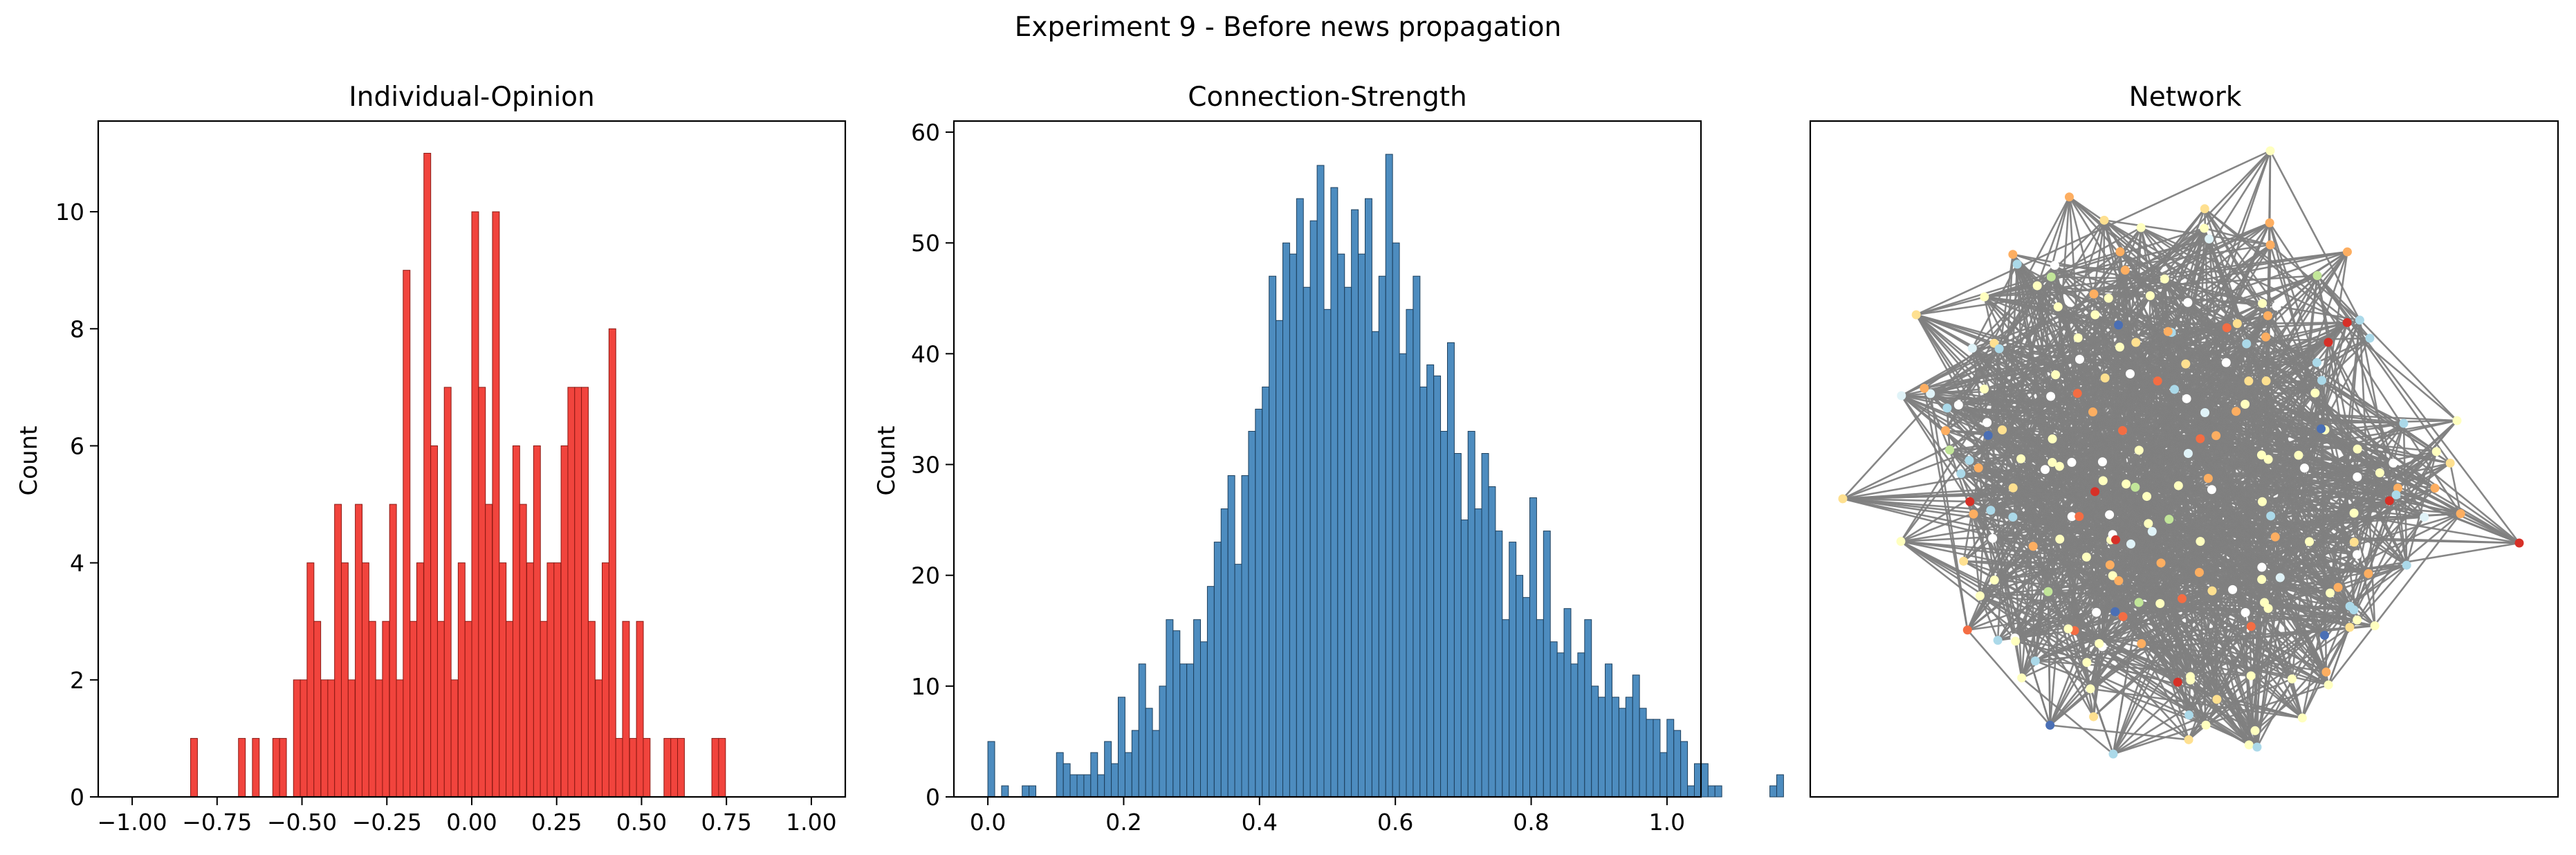 Image resolution: width=2576 pixels, height=855 pixels. What do you see at coordinates (77, 564) in the screenshot?
I see `y-tick-label: 4` at bounding box center [77, 564].